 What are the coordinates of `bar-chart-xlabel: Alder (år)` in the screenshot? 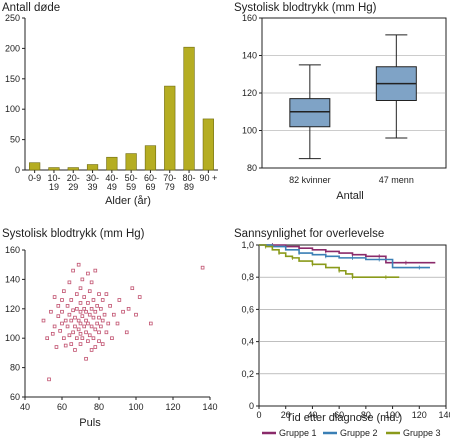 It's located at (128, 201).